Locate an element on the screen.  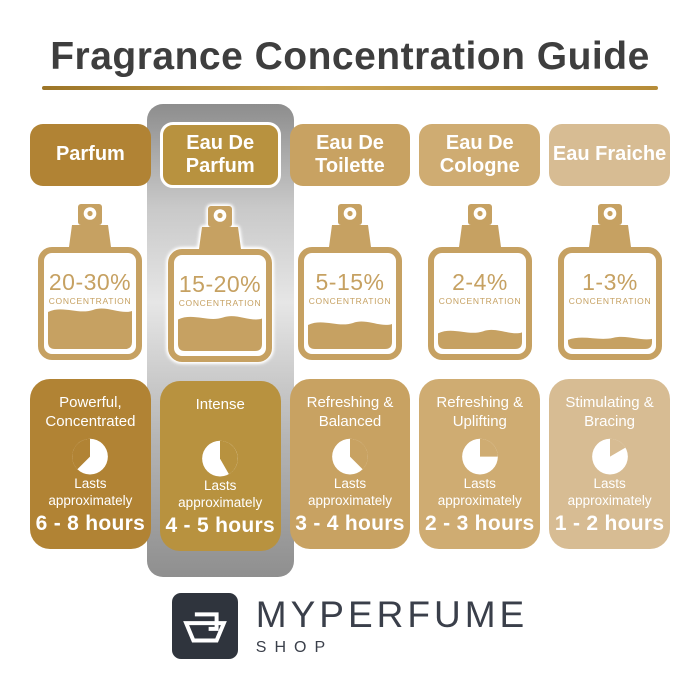
bottle-icon: 20-30% CONCENTRATION is located at coordinates (90, 282).